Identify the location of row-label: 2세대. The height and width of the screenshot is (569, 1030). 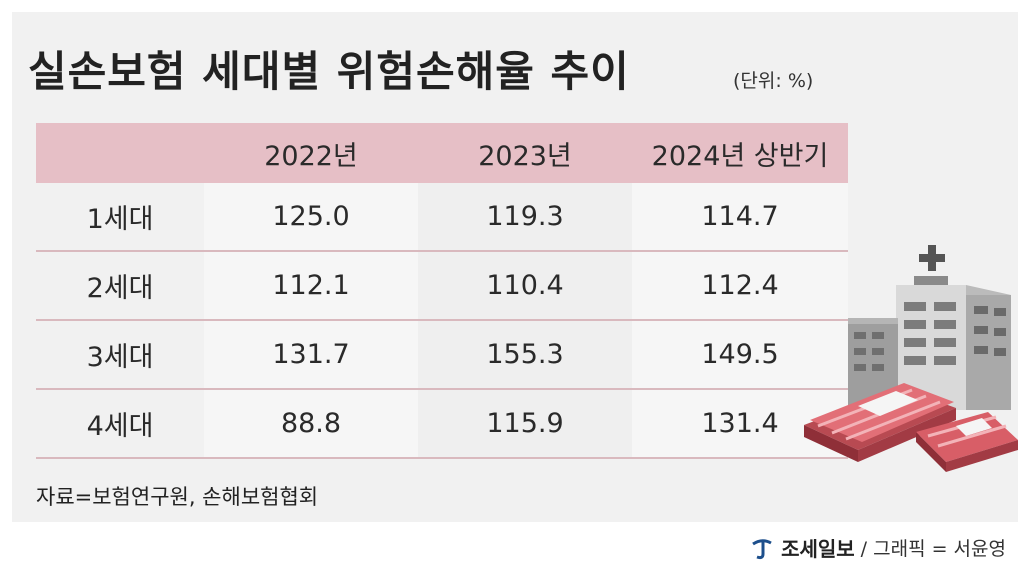
(120, 286).